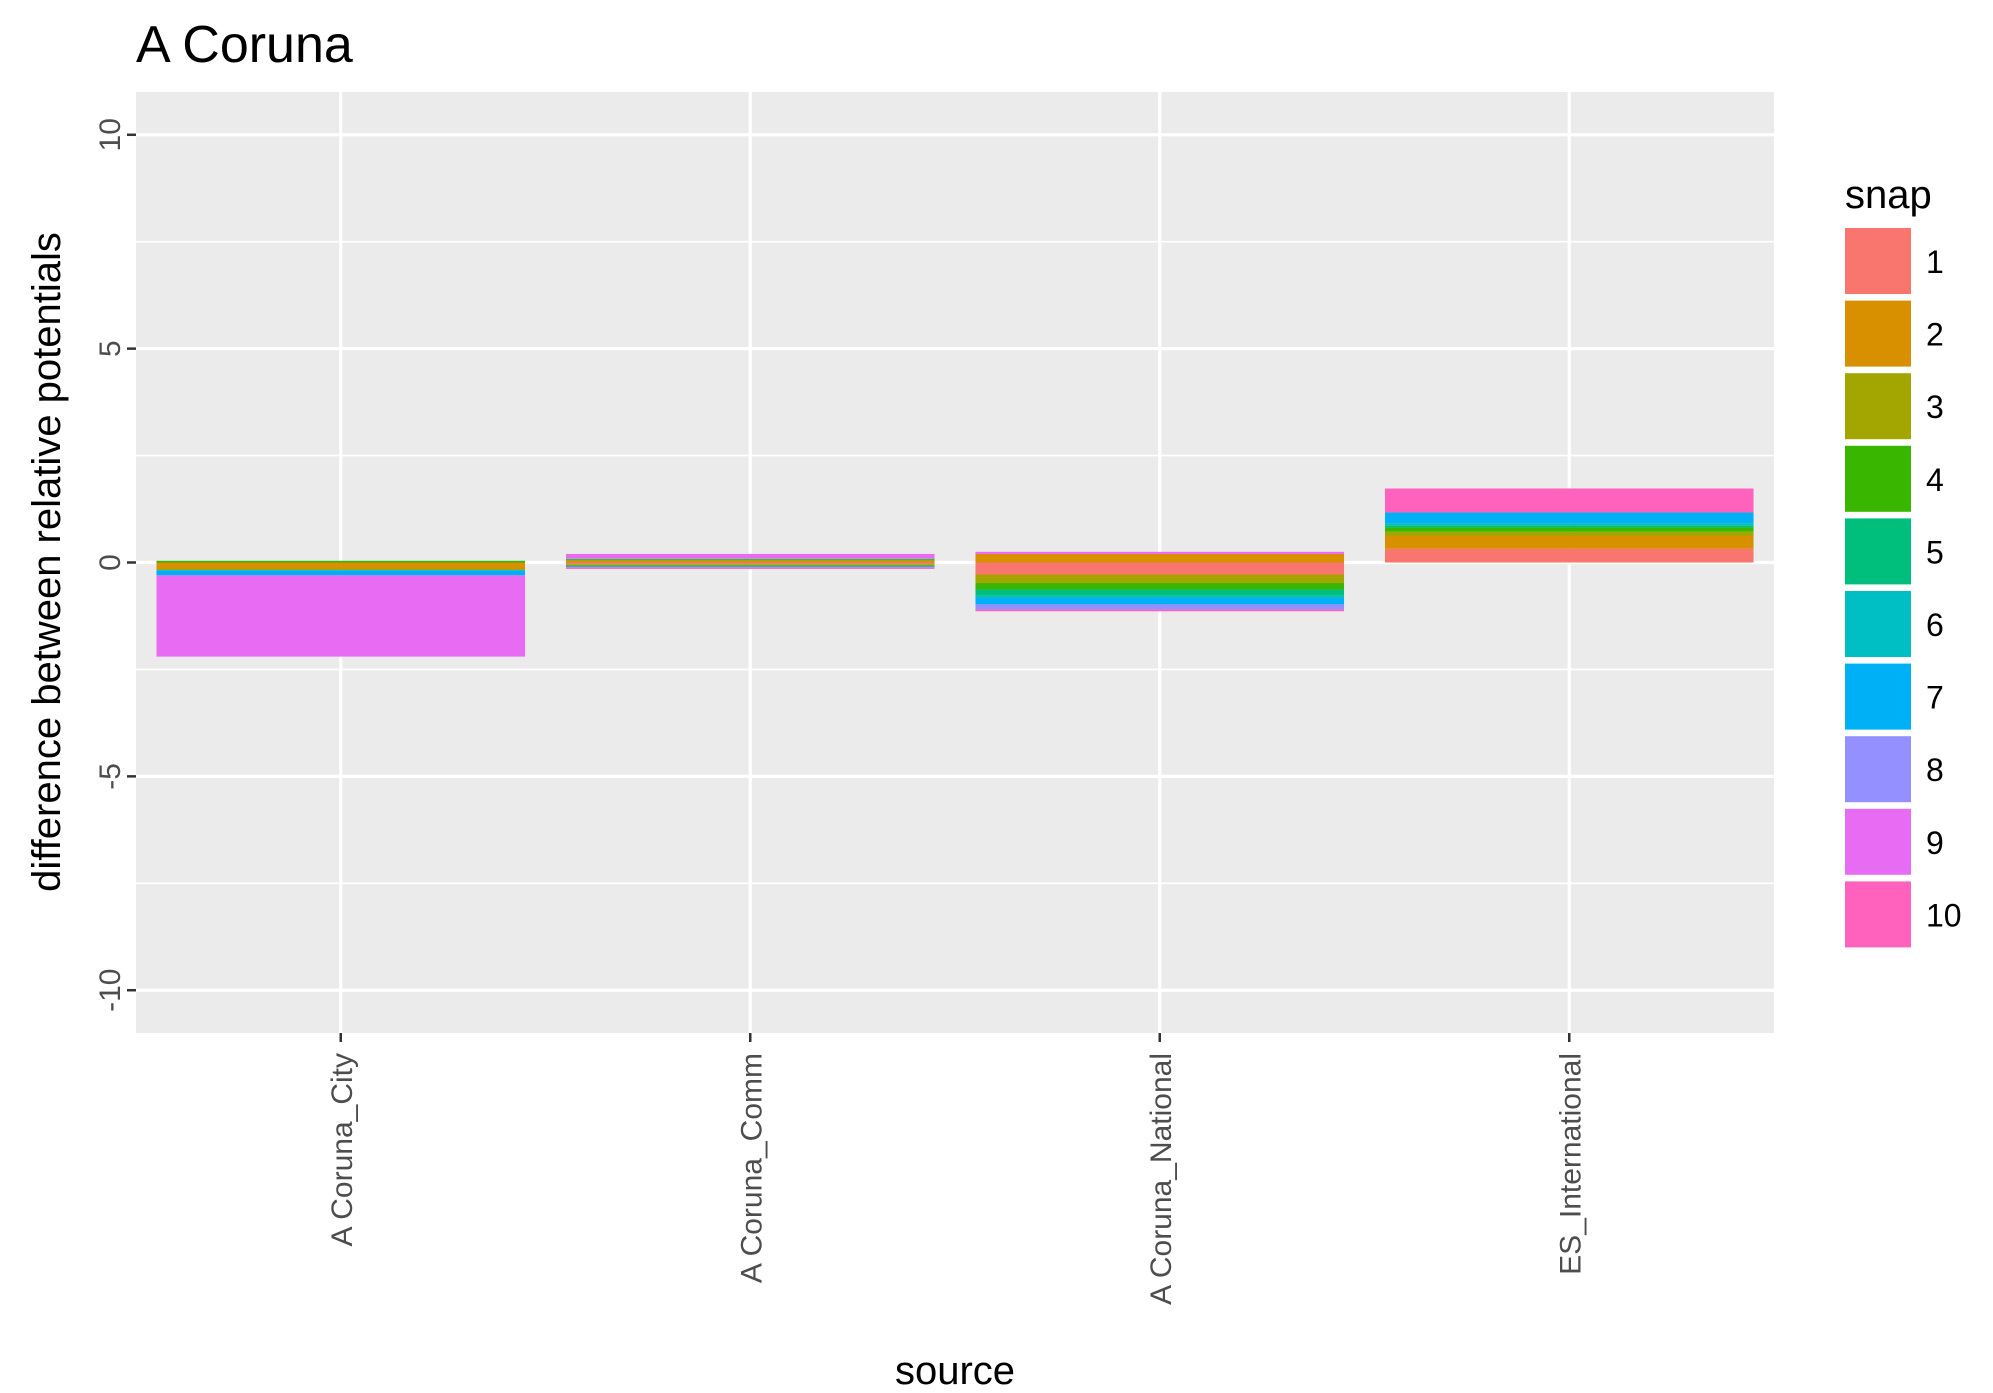 The image size is (1993, 1393). I want to click on legend-label: 2, so click(1935, 335).